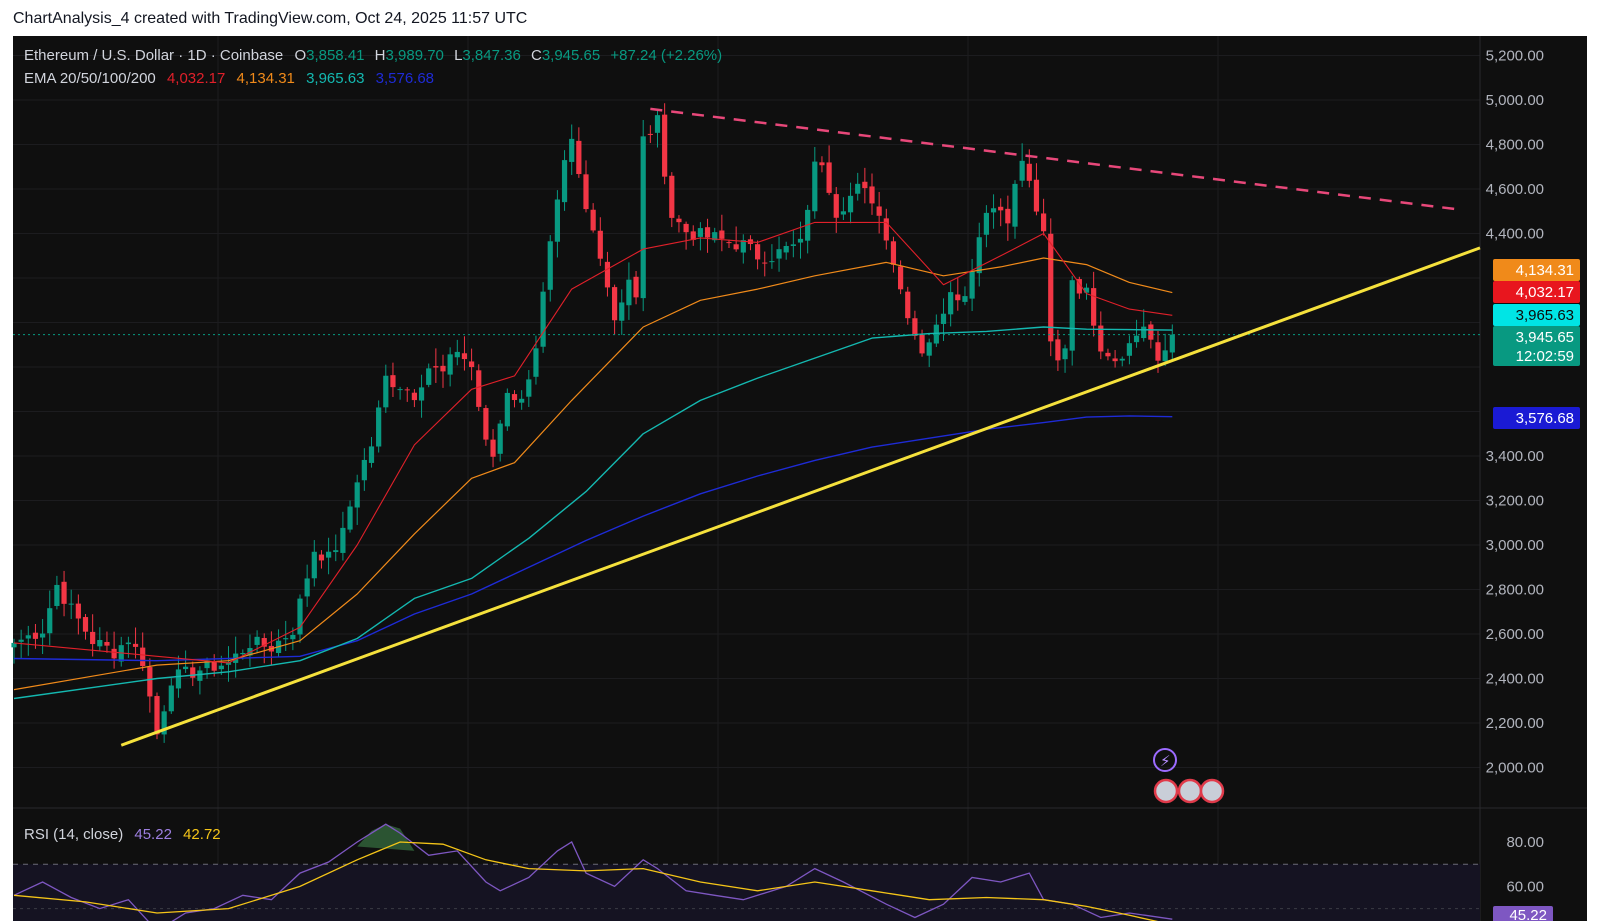  Describe the element at coordinates (1165, 760) in the screenshot. I see `lightning-icon` at that location.